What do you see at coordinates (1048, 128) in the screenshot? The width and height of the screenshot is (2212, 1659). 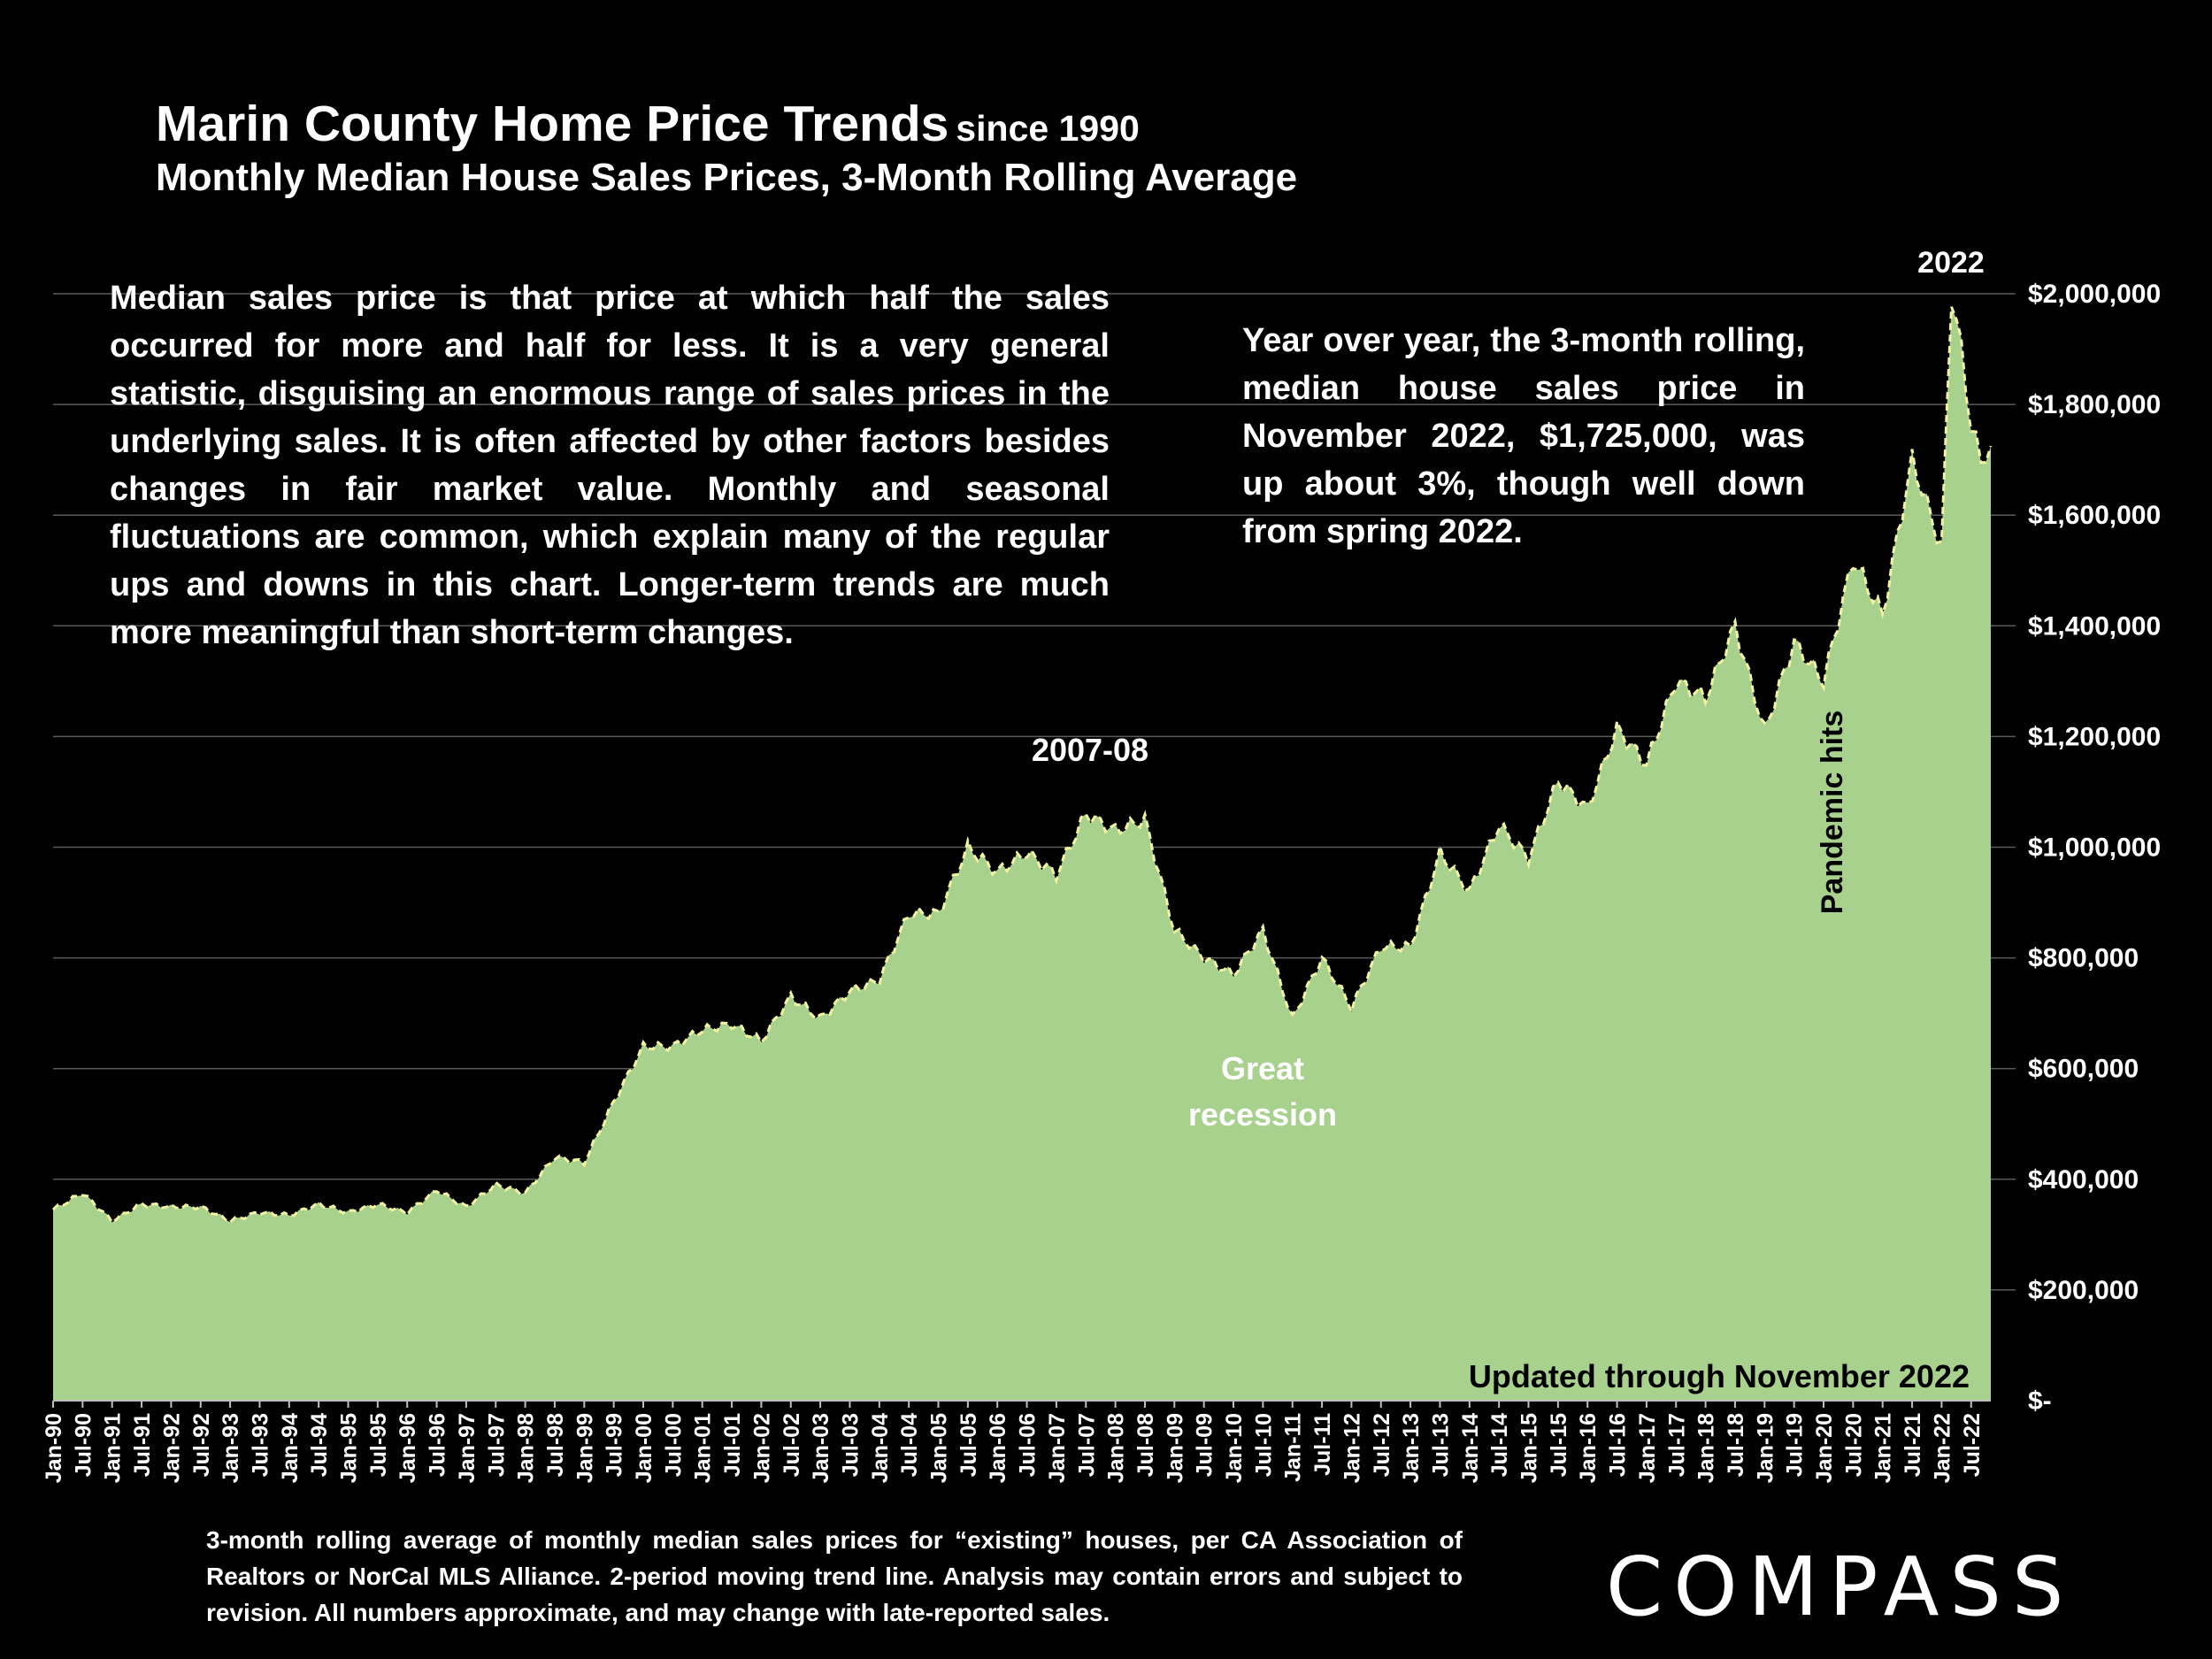 I see `chart-title-since: since 1990` at bounding box center [1048, 128].